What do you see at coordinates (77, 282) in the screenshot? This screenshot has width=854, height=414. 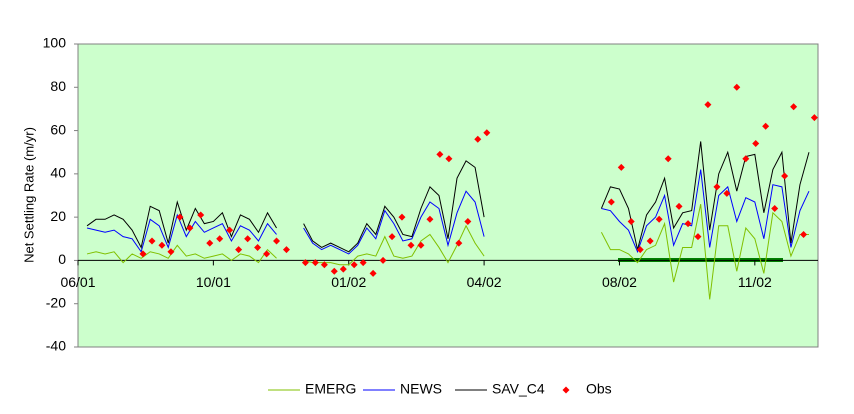 I see `x-tick-label: 06/01` at bounding box center [77, 282].